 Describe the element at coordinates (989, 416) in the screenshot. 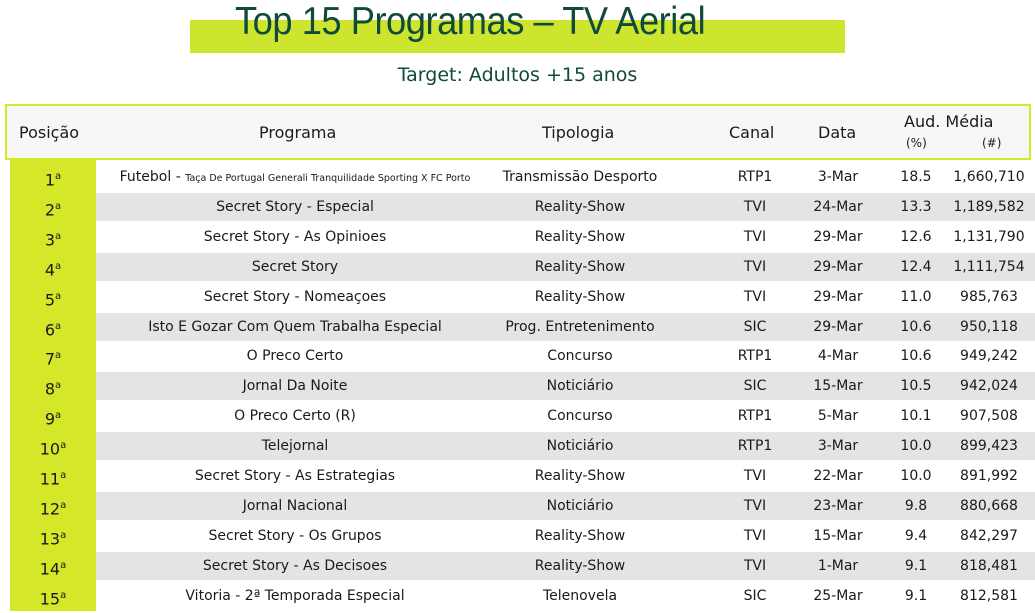

I see `cell-num: 907,508` at that location.